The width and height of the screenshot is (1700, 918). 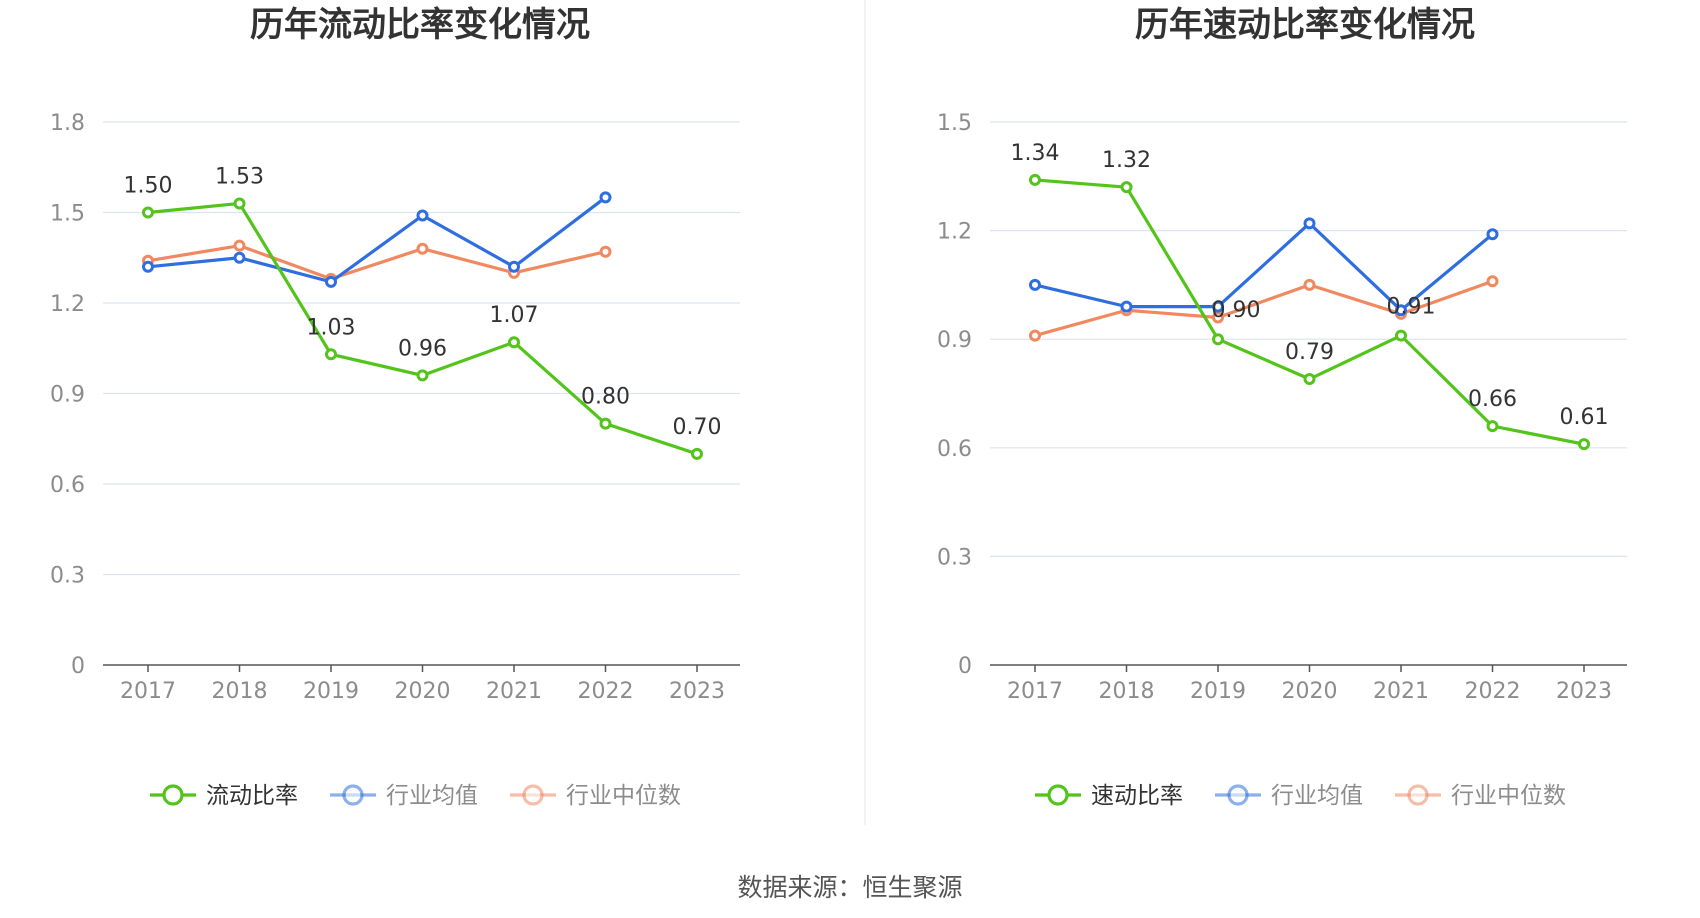 I want to click on data-label: 1.07, so click(x=514, y=315).